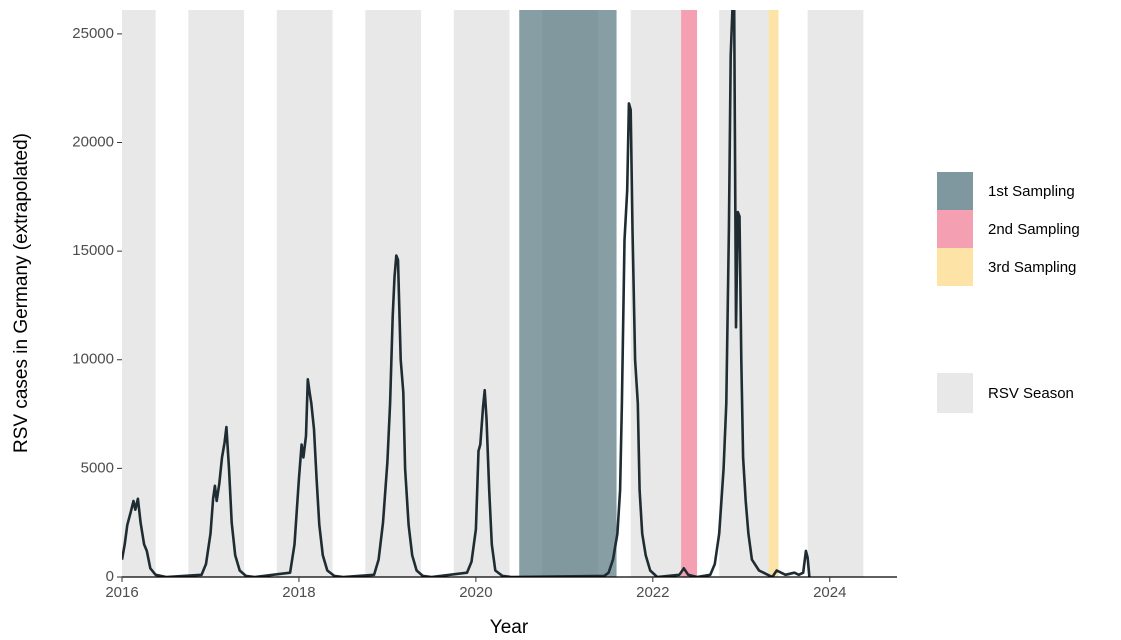 This screenshot has height=640, width=1121. What do you see at coordinates (1031, 393) in the screenshot?
I see `legend-label: RSV Season` at bounding box center [1031, 393].